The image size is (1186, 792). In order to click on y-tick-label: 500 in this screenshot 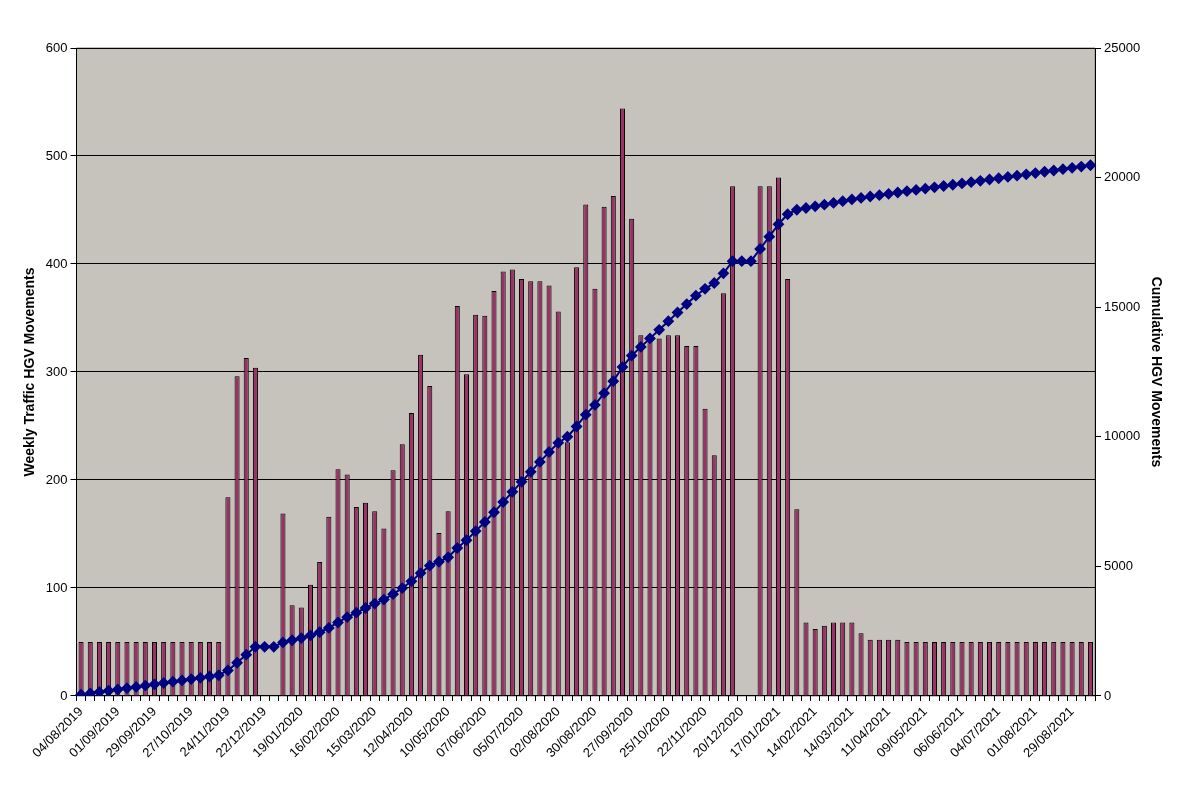, I will do `click(56, 155)`.